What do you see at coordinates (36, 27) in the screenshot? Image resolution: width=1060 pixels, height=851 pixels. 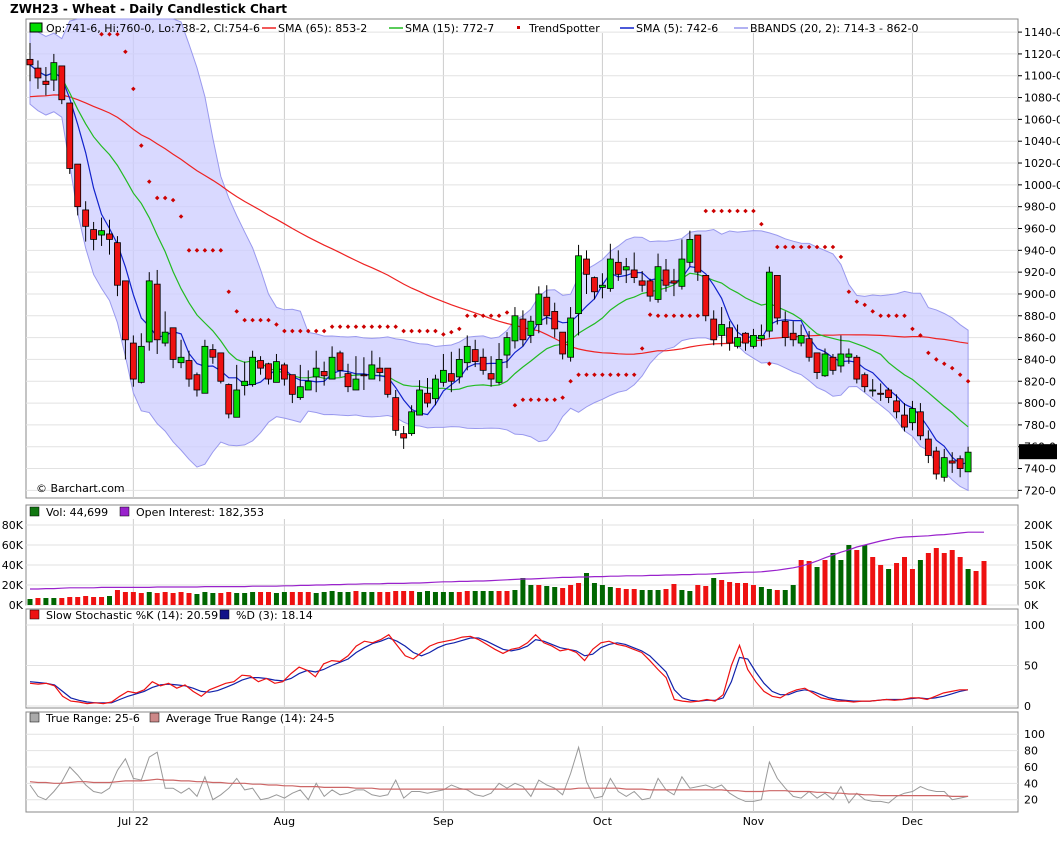 I see `candle-icon` at bounding box center [36, 27].